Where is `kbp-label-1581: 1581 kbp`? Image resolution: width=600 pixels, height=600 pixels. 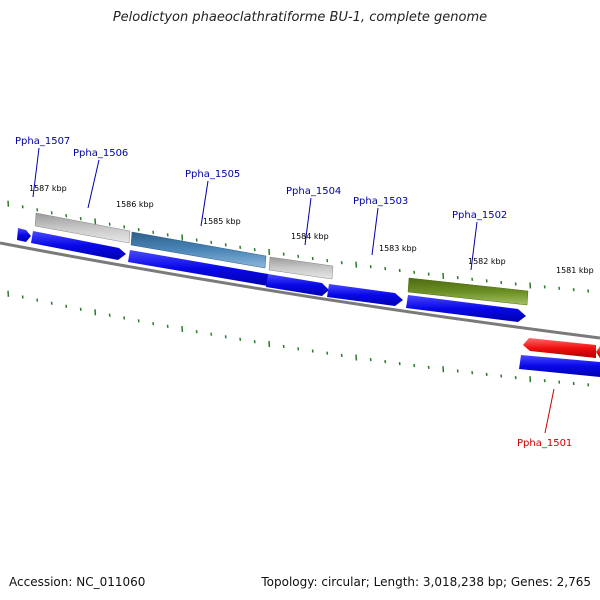
kbp-label-1581: 1581 kbp is located at coordinates (575, 270).